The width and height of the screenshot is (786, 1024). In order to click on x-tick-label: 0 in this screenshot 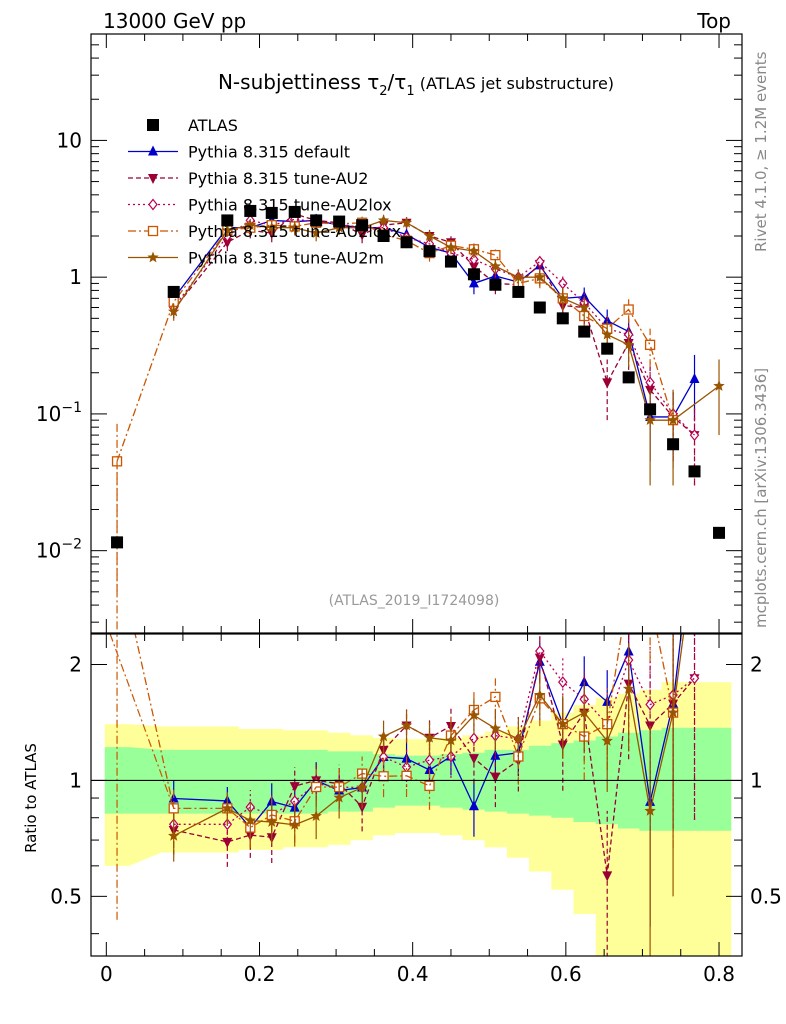, I will do `click(106, 974)`.